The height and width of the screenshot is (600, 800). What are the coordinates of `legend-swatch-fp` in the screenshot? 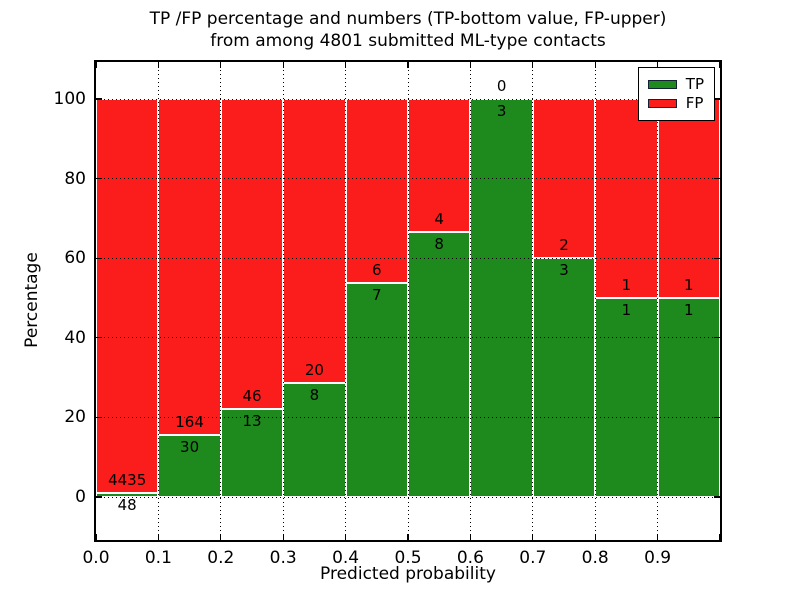 It's located at (662, 103).